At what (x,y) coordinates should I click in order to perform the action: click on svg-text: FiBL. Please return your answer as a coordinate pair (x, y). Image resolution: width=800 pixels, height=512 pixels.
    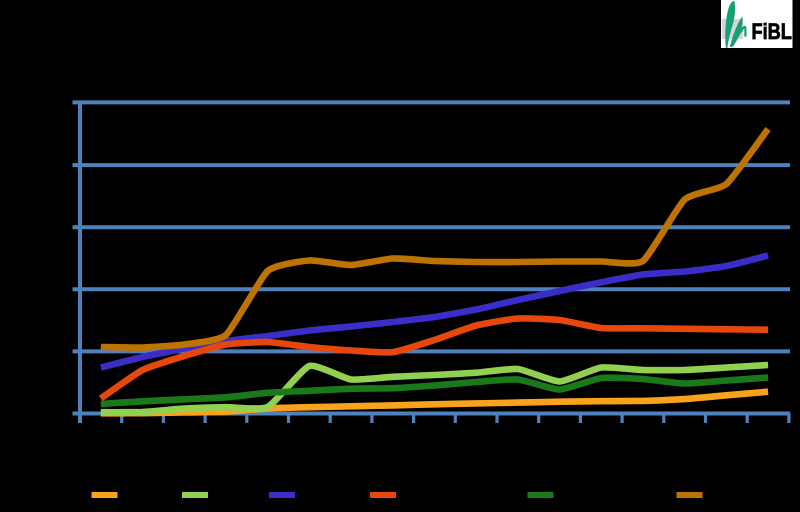
    Looking at the image, I should click on (772, 33).